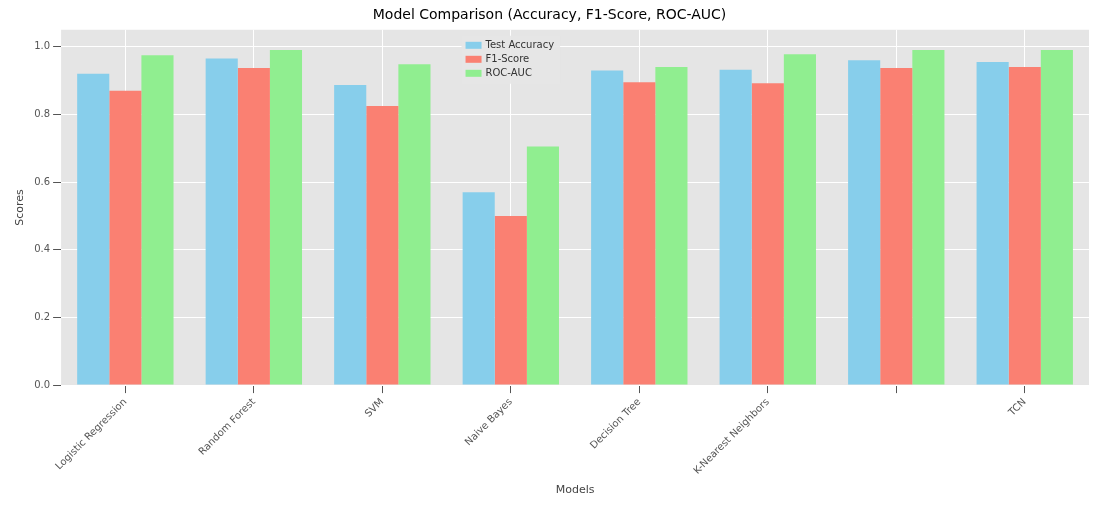  Describe the element at coordinates (20, 207) in the screenshot. I see `y-axis-title: Scores` at that location.